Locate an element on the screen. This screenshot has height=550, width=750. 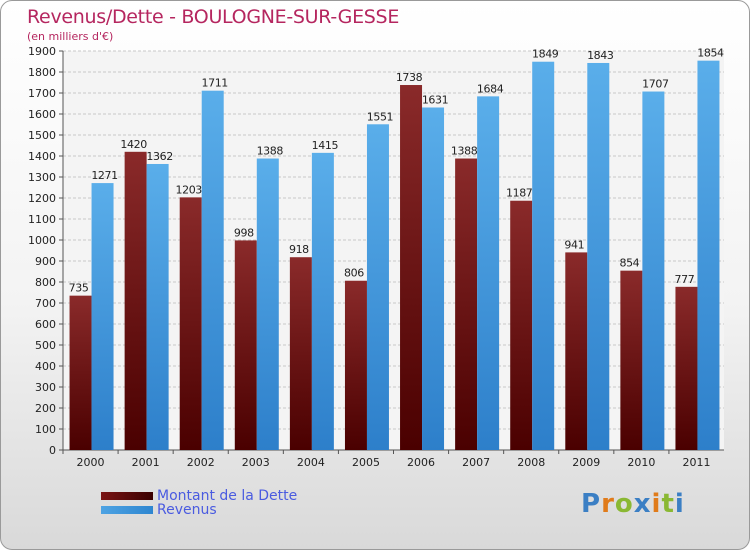
data-label-revenus-2006: 1631 is located at coordinates (435, 99).